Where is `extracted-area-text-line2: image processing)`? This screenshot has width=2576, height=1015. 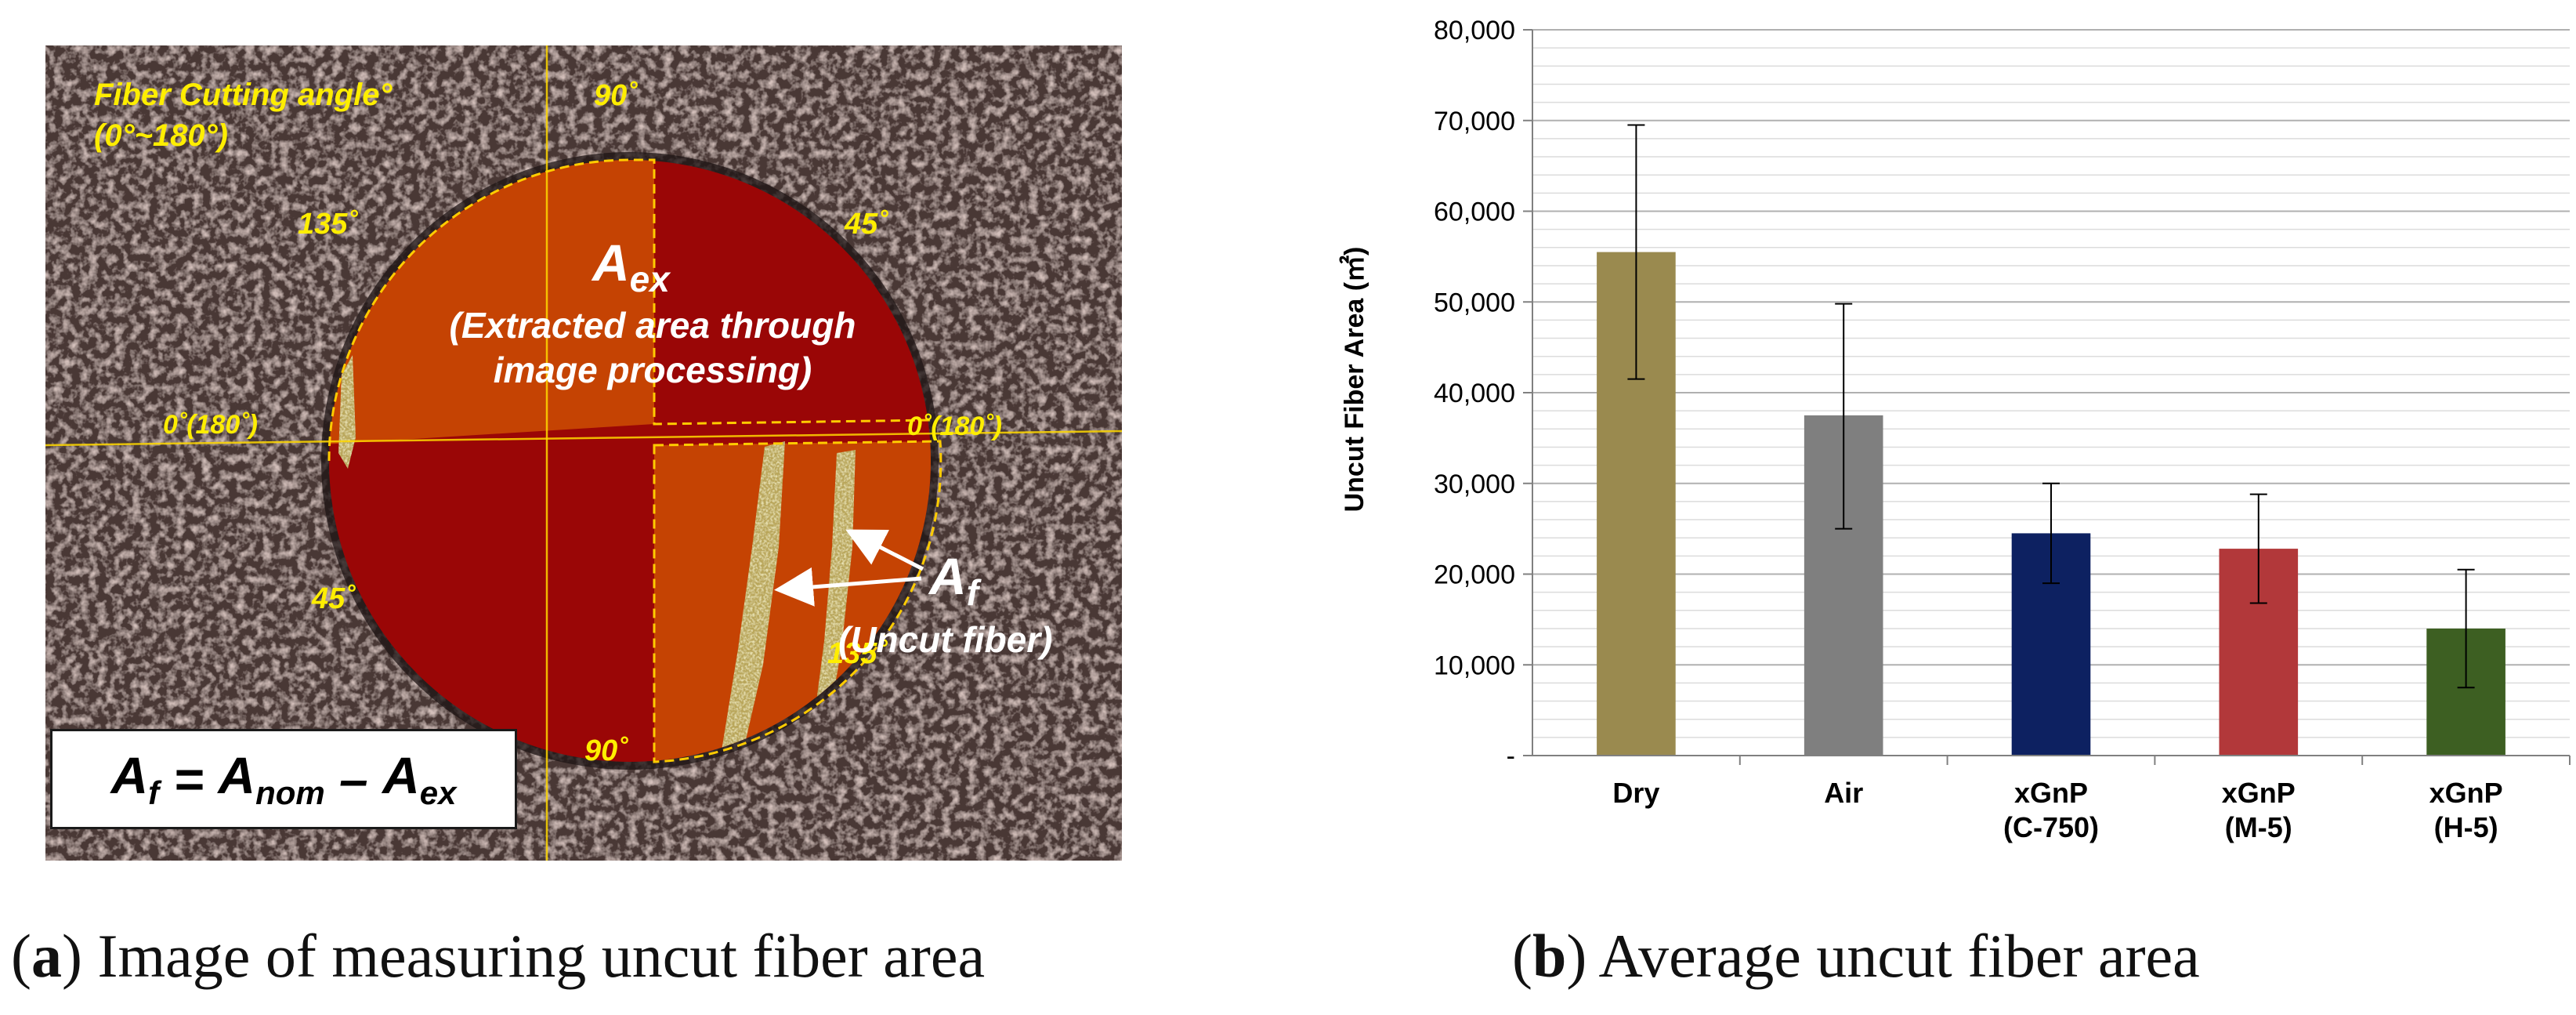 extracted-area-text-line2: image processing) is located at coordinates (653, 370).